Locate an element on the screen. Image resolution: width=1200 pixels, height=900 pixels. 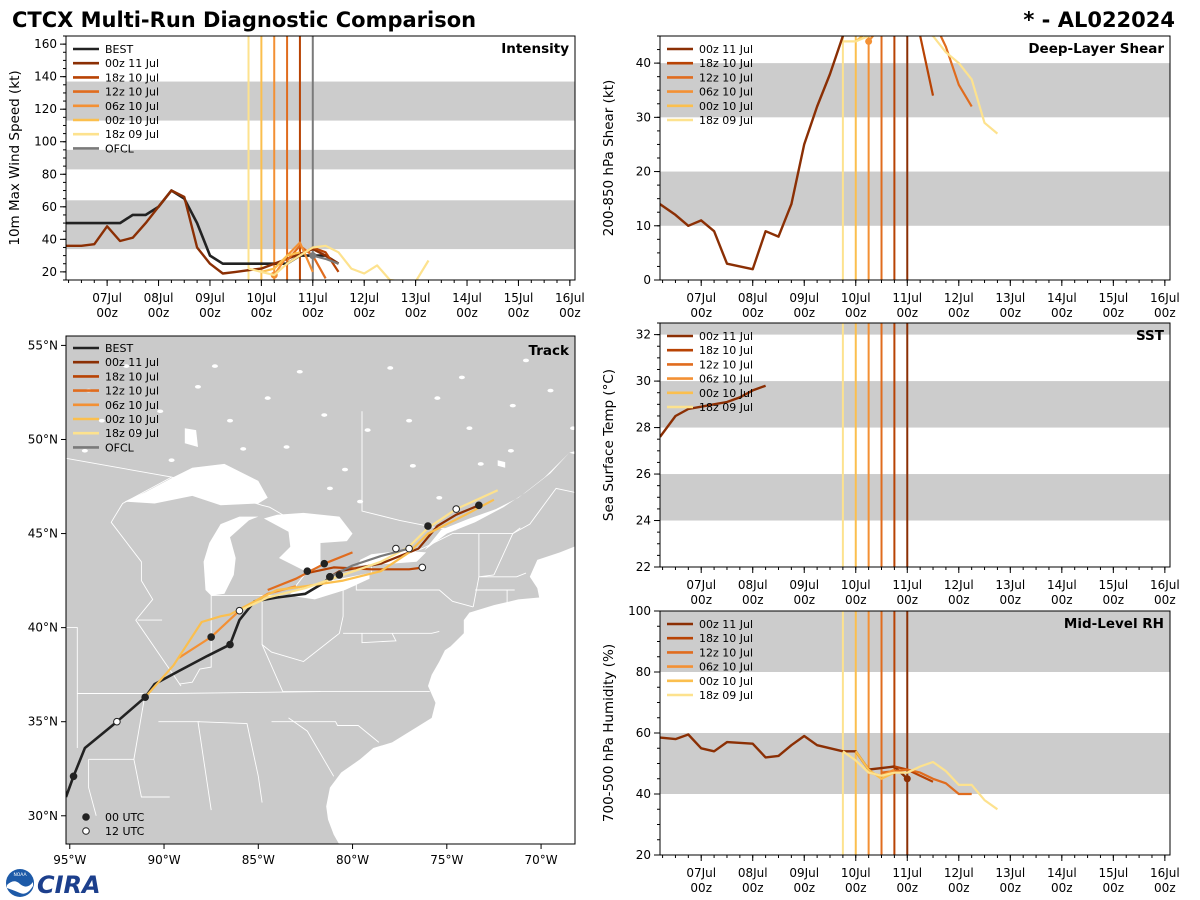
st-lawrence-river is located at coordinates (497, 501).